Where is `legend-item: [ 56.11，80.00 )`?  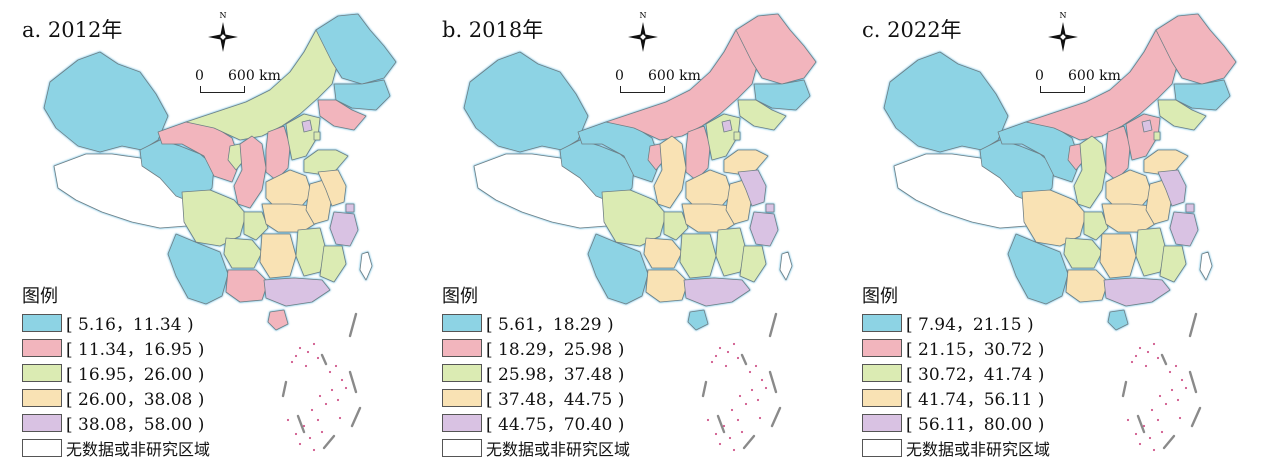 legend-item: [ 56.11，80.00 ) is located at coordinates (956, 422).